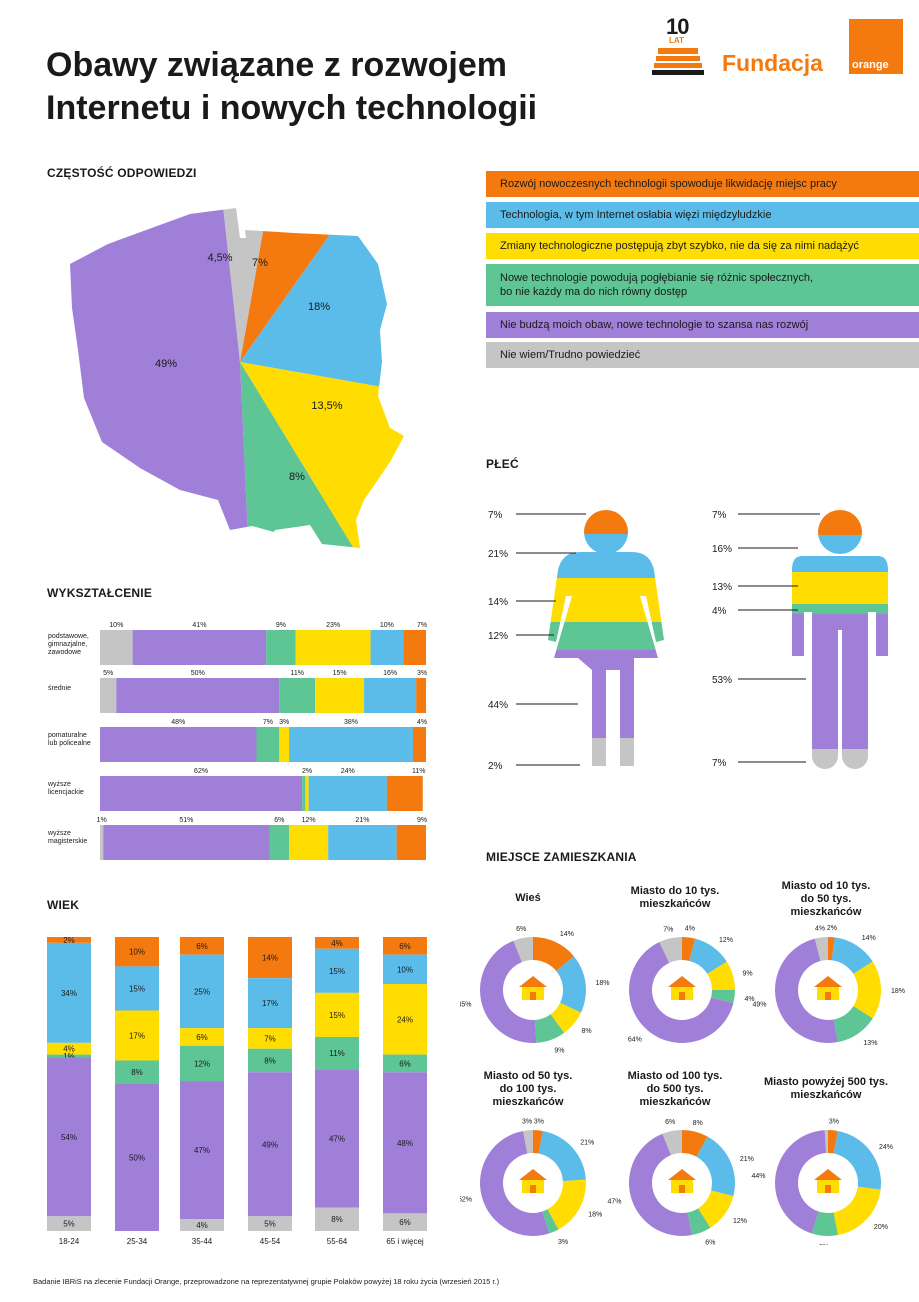 The width and height of the screenshot is (919, 1302). Describe the element at coordinates (69, 1241) in the screenshot. I see `age-category-label: 18-24` at that location.